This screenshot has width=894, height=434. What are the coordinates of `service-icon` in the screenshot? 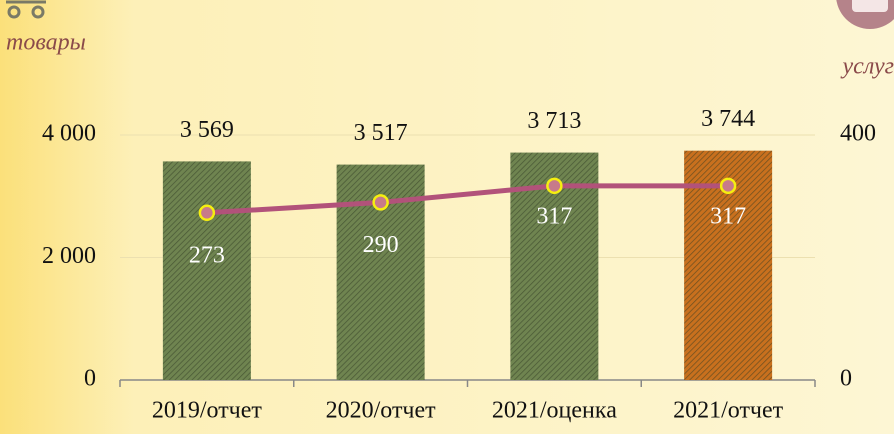 It's located at (865, 14).